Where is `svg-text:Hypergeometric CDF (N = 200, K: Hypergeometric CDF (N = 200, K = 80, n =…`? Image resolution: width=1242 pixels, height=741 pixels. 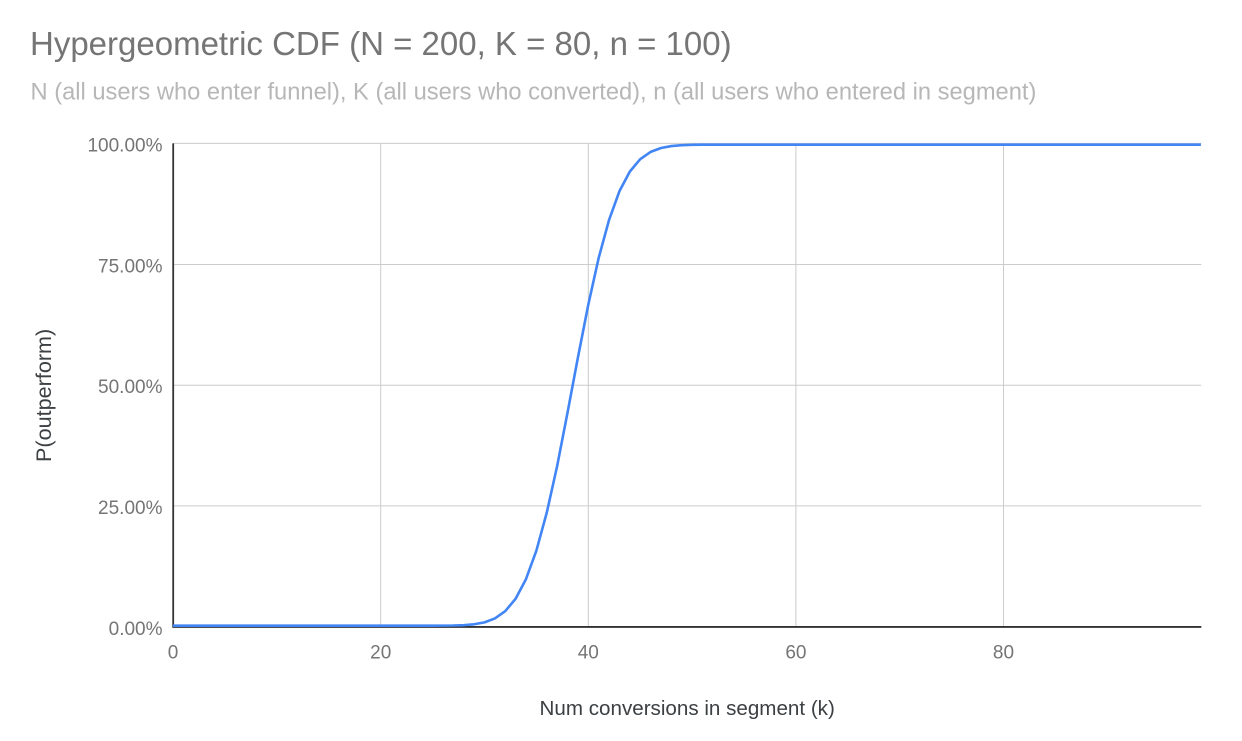 svg-text:Hypergeometric CDF (N = 200, K: Hypergeometric CDF (N = 200, K = 80, n =… is located at coordinates (381, 43).